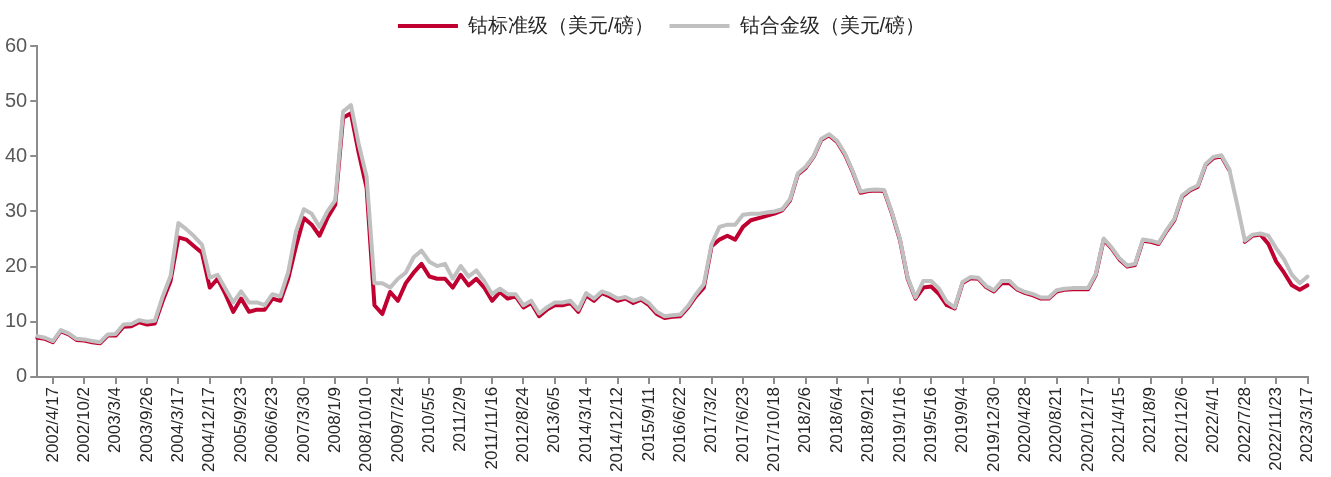 The image size is (1331, 477). What do you see at coordinates (1087, 429) in the screenshot?
I see `x-tick-label: 2020/12/17` at bounding box center [1087, 429].